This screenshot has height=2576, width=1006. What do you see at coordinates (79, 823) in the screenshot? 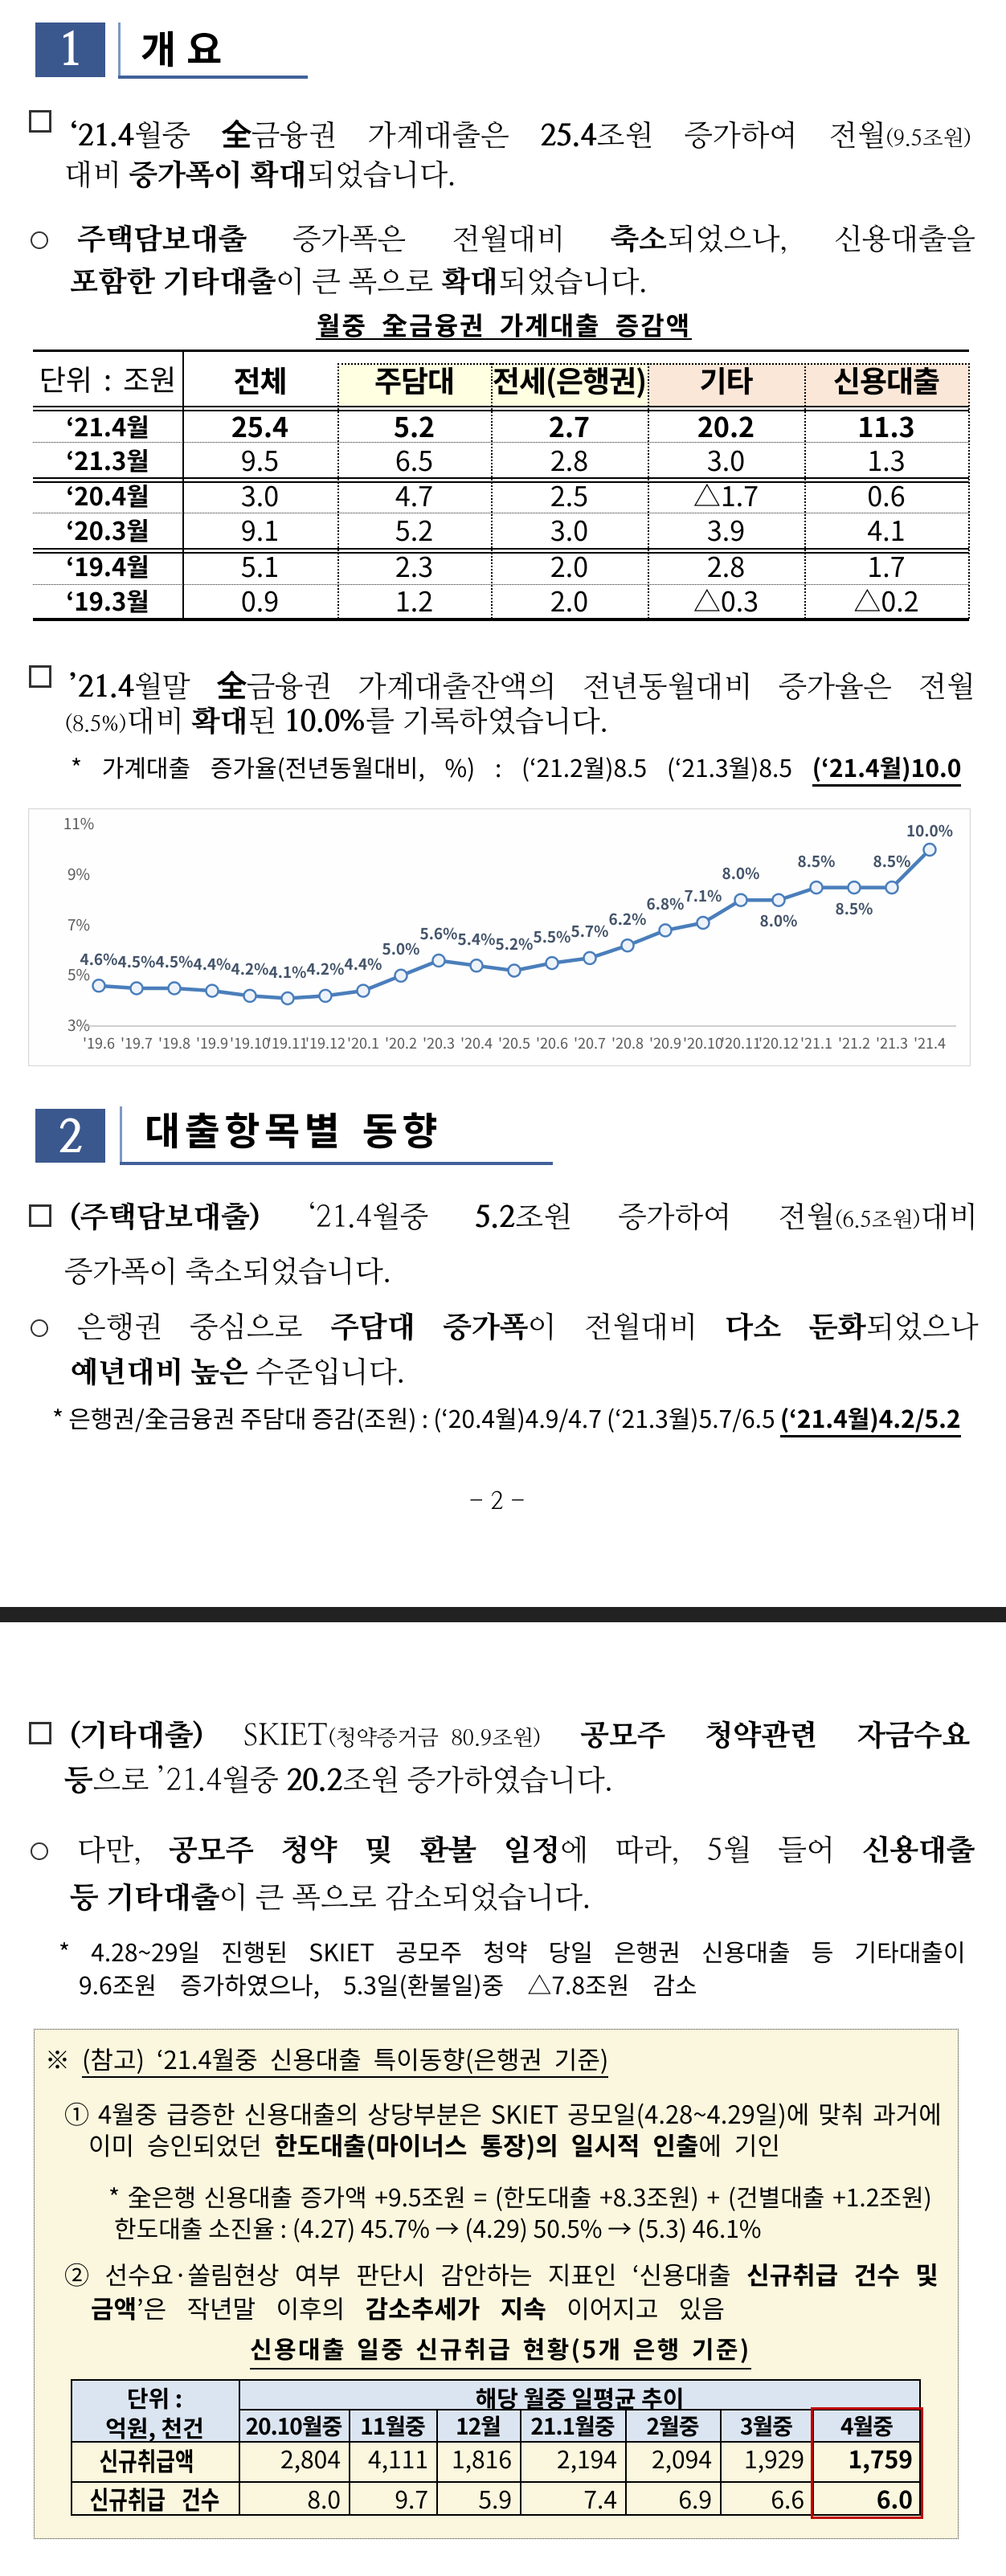
I see `svg-text: 11%` at bounding box center [79, 823].